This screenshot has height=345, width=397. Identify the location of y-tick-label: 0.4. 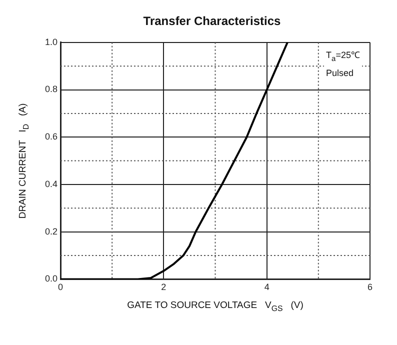
(51, 183).